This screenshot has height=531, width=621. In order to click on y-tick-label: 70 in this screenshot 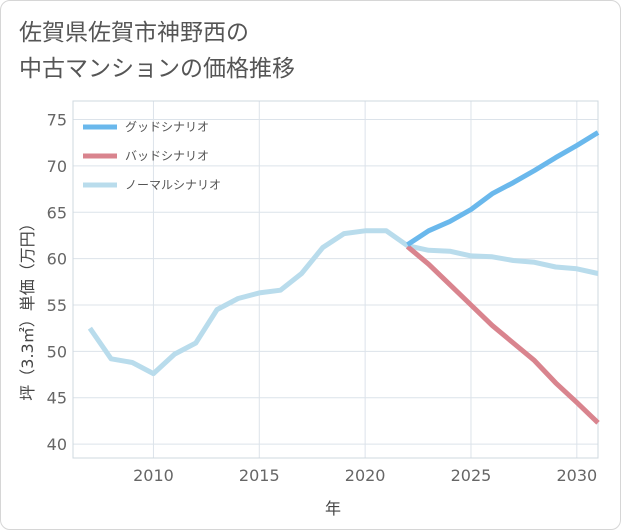, I will do `click(57, 166)`.